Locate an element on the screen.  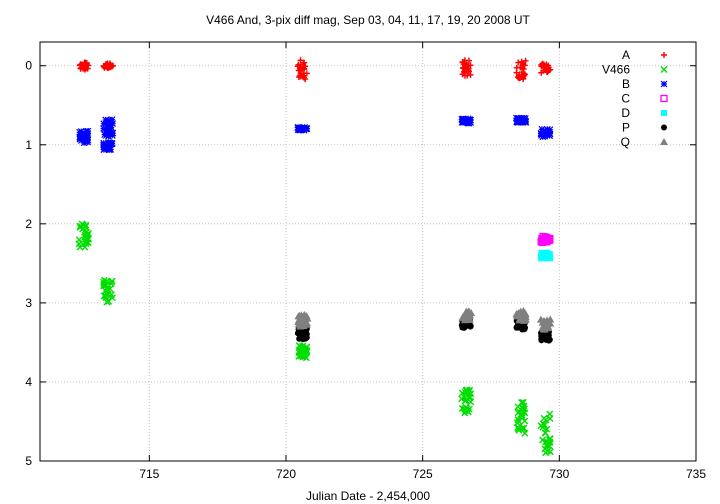
y-tick-label: 1 is located at coordinates (28, 145).